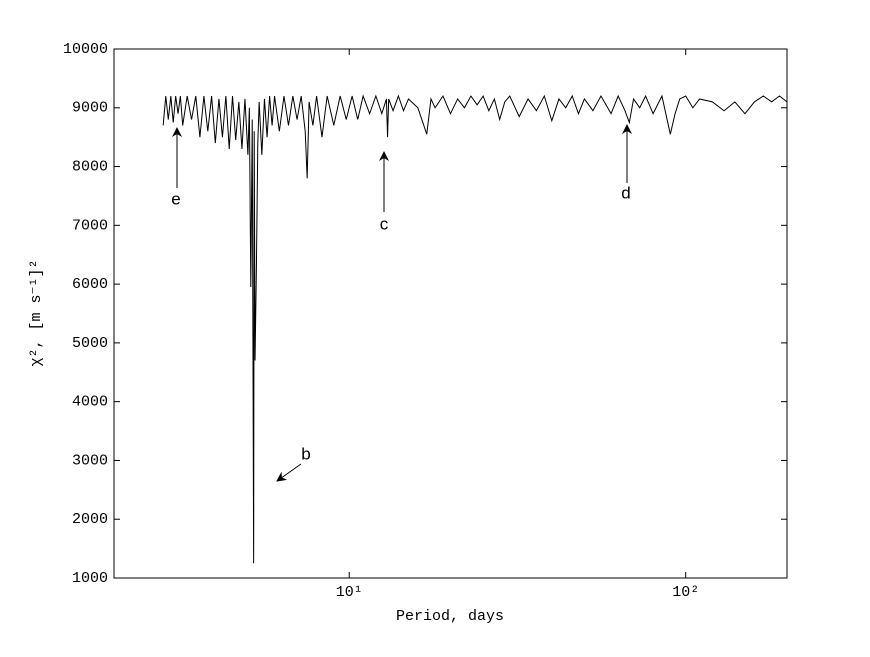 The width and height of the screenshot is (870, 657). I want to click on y-tick-label: 3000, so click(90, 460).